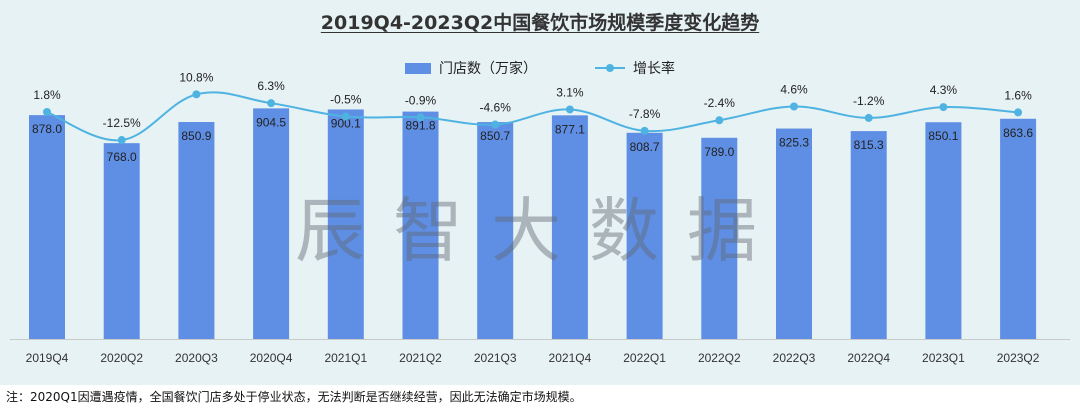 This screenshot has height=408, width=1080. I want to click on x-tick-label: 2023Q2, so click(1018, 358).